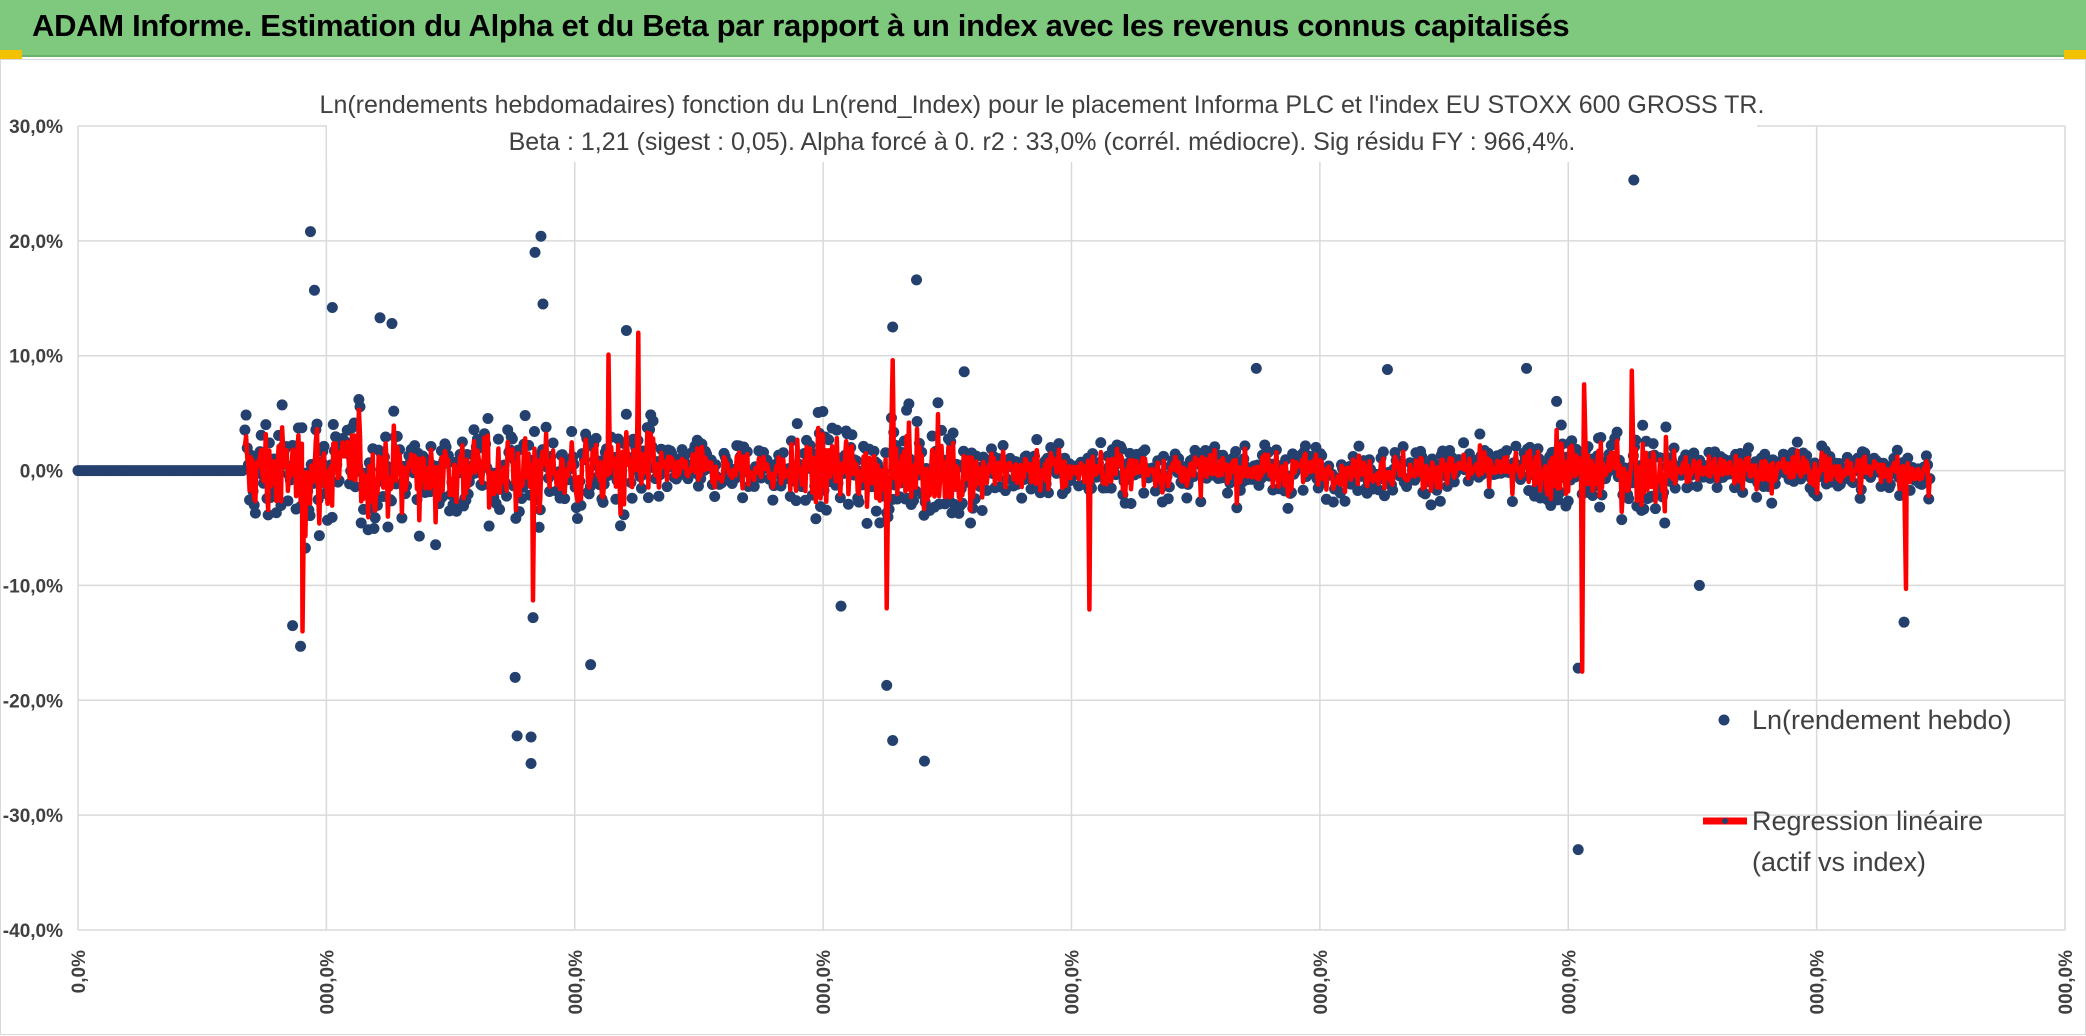 The image size is (2086, 1036). I want to click on y-tick-label: 30,0%, so click(36, 127).